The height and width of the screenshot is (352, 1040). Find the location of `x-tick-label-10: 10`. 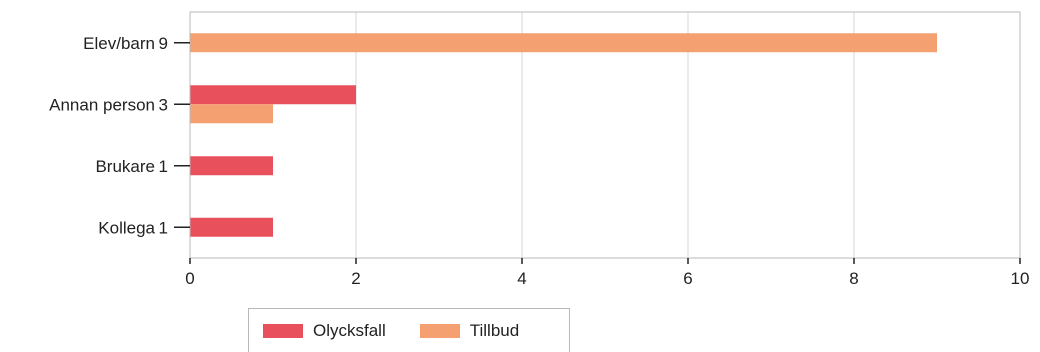

x-tick-label-10: 10 is located at coordinates (1020, 278).